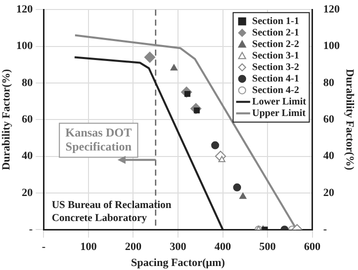 Image resolution: width=358 pixels, height=270 pixels. What do you see at coordinates (133, 247) in the screenshot?
I see `x-tick-label: 200` at bounding box center [133, 247].